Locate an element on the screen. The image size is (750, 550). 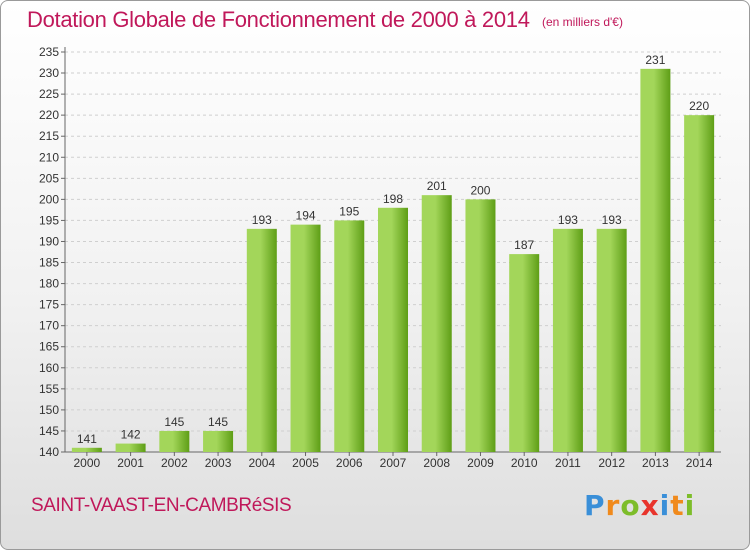
y-tick-label: 175 is located at coordinates (49, 305).